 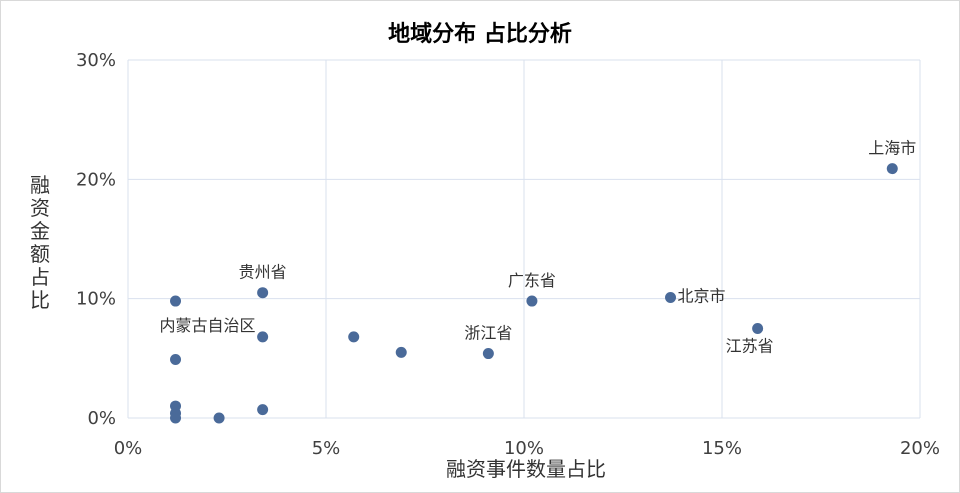 I want to click on point-label: 上海市, so click(x=892, y=148).